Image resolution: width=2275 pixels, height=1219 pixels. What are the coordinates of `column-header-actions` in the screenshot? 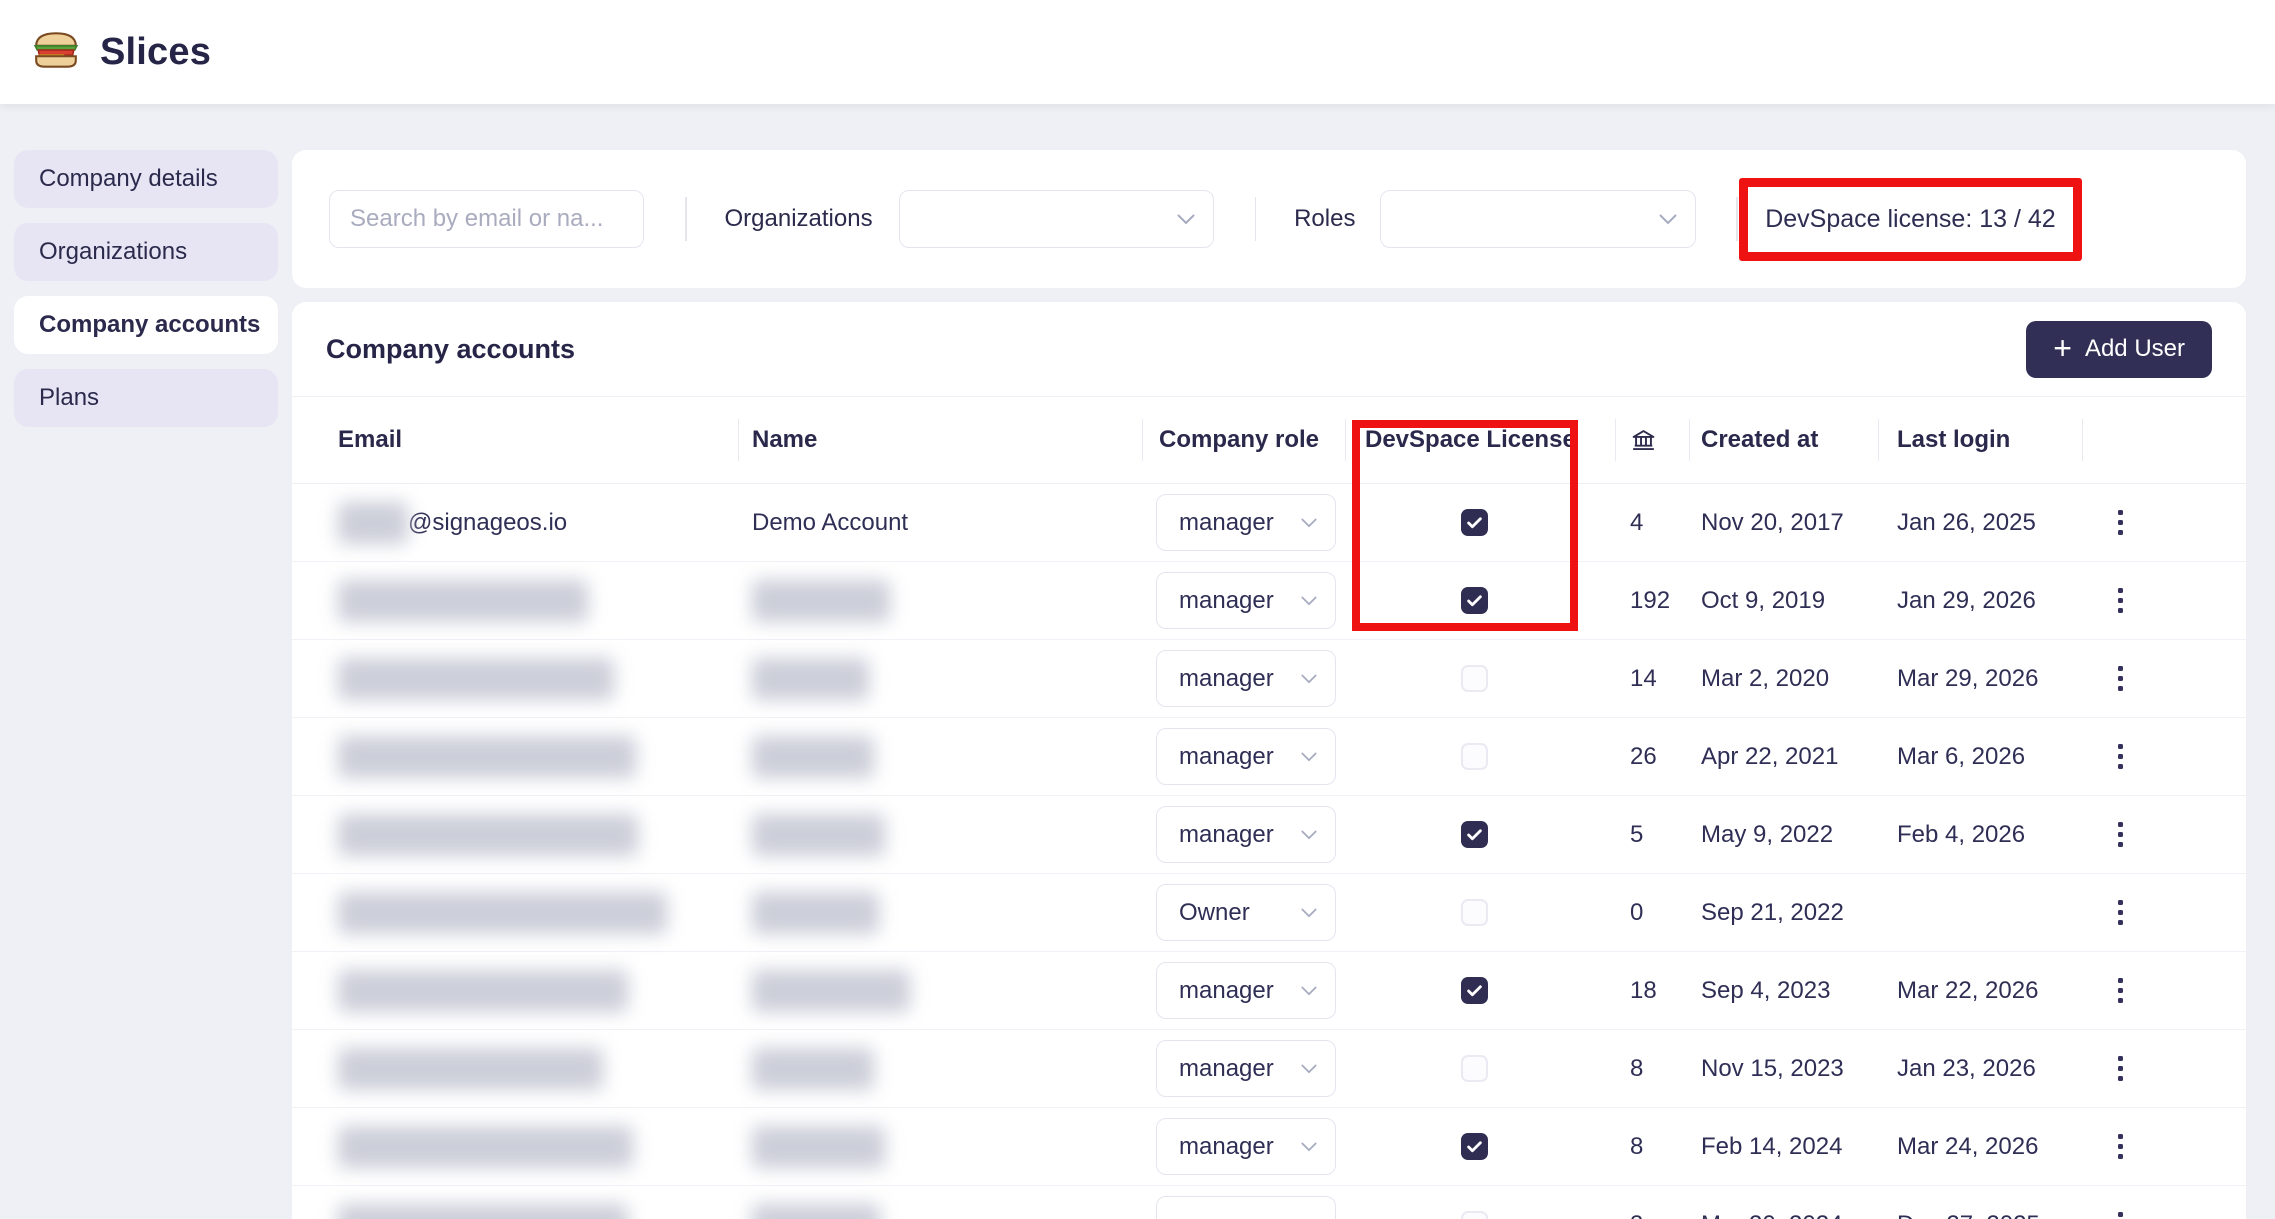 It's located at (2147, 440).